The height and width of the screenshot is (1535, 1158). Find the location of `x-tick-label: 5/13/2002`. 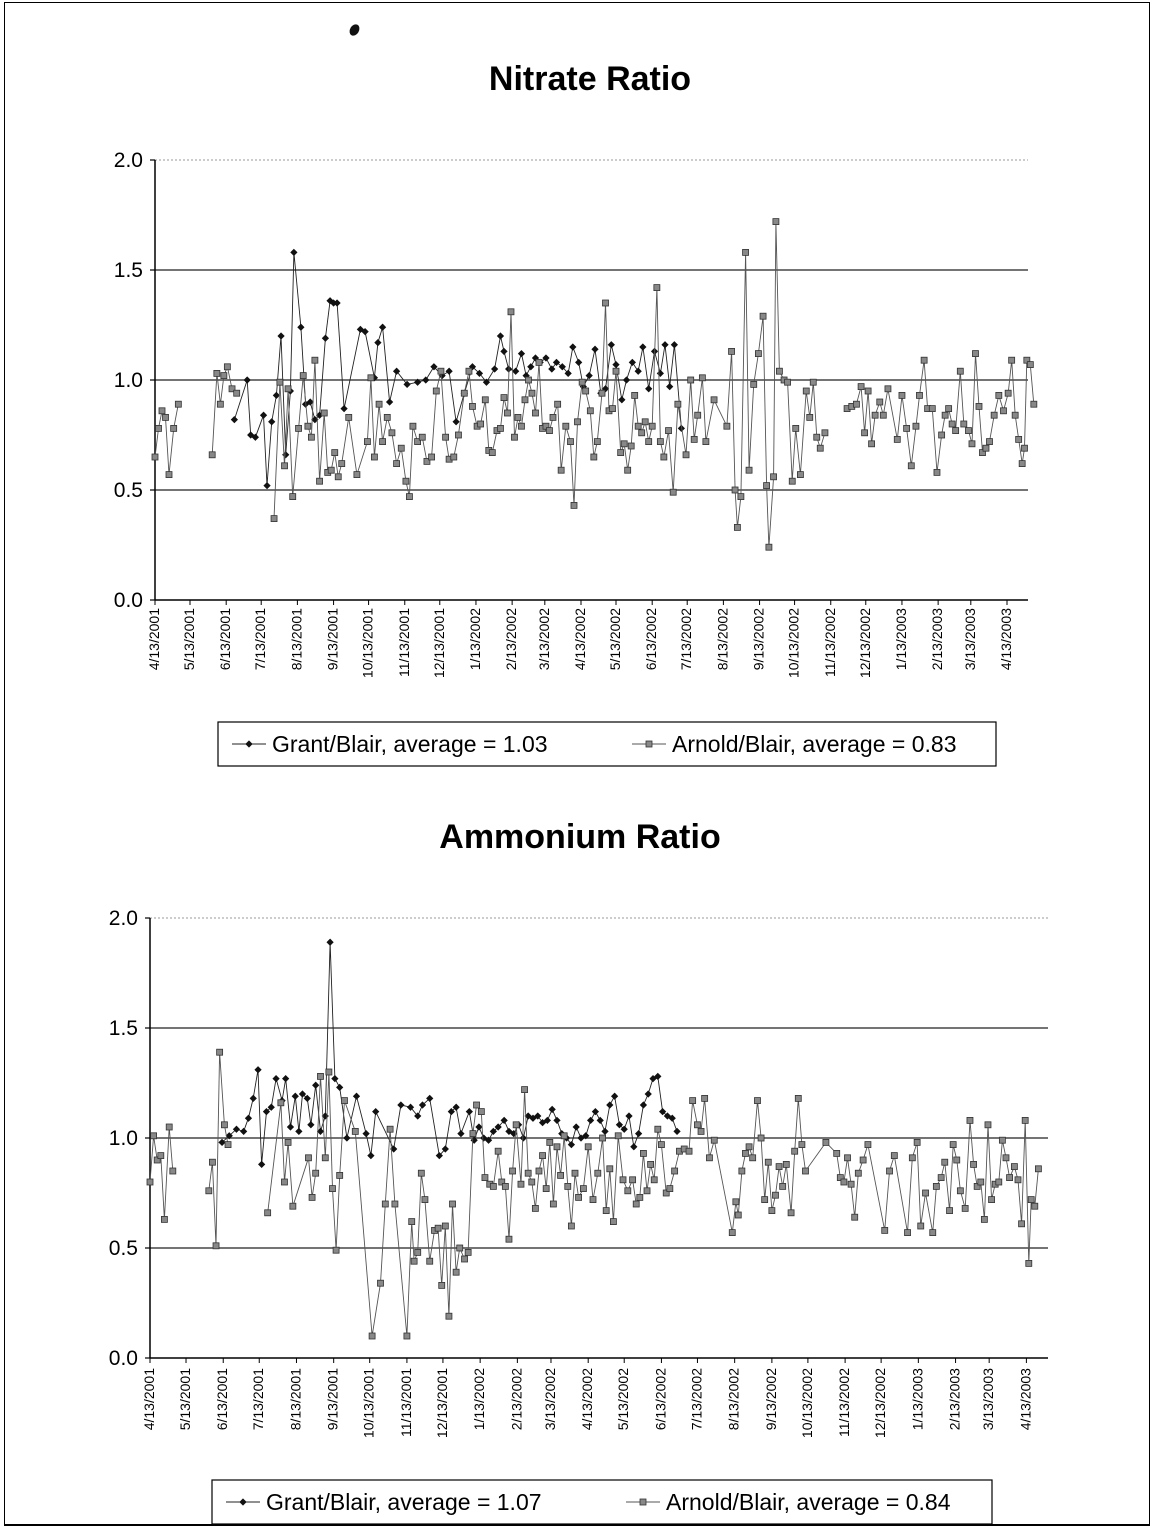

x-tick-label: 5/13/2002 is located at coordinates (623, 1399).